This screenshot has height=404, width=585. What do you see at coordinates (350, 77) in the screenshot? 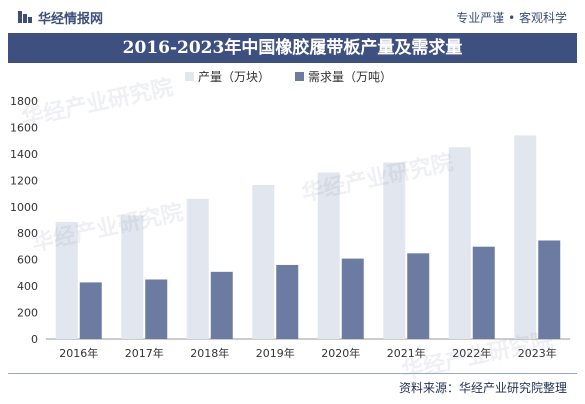
I see `legend-label: 需求量（万吨）` at bounding box center [350, 77].